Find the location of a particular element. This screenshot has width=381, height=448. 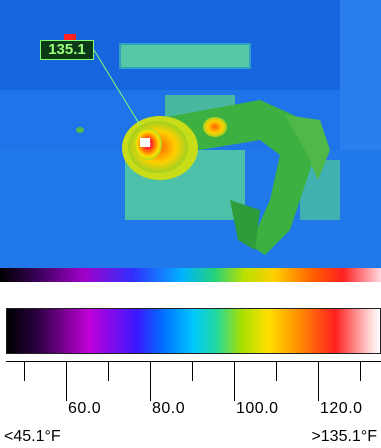

spot-temperature-readout: 135.1 is located at coordinates (67, 50).